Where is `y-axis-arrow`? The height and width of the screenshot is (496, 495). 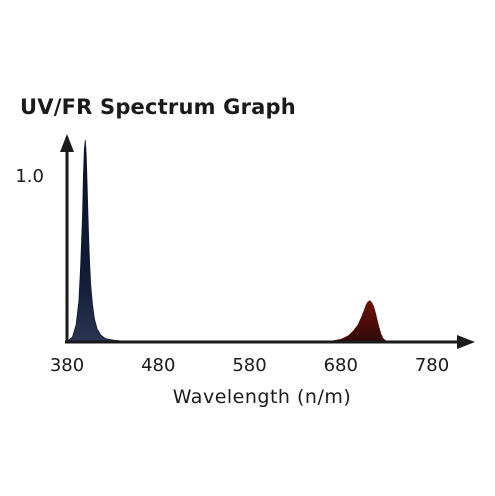
y-axis-arrow is located at coordinates (67, 143).